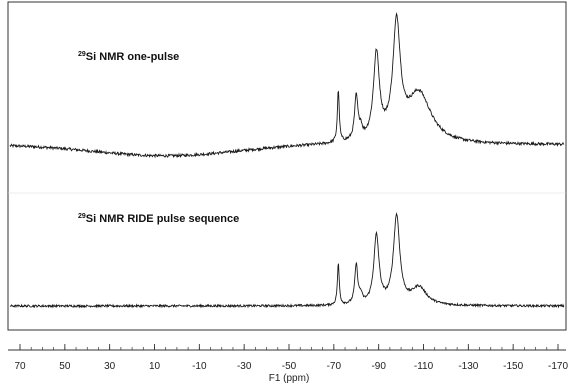 The width and height of the screenshot is (568, 384). I want to click on x-tick-label: -90, so click(378, 366).